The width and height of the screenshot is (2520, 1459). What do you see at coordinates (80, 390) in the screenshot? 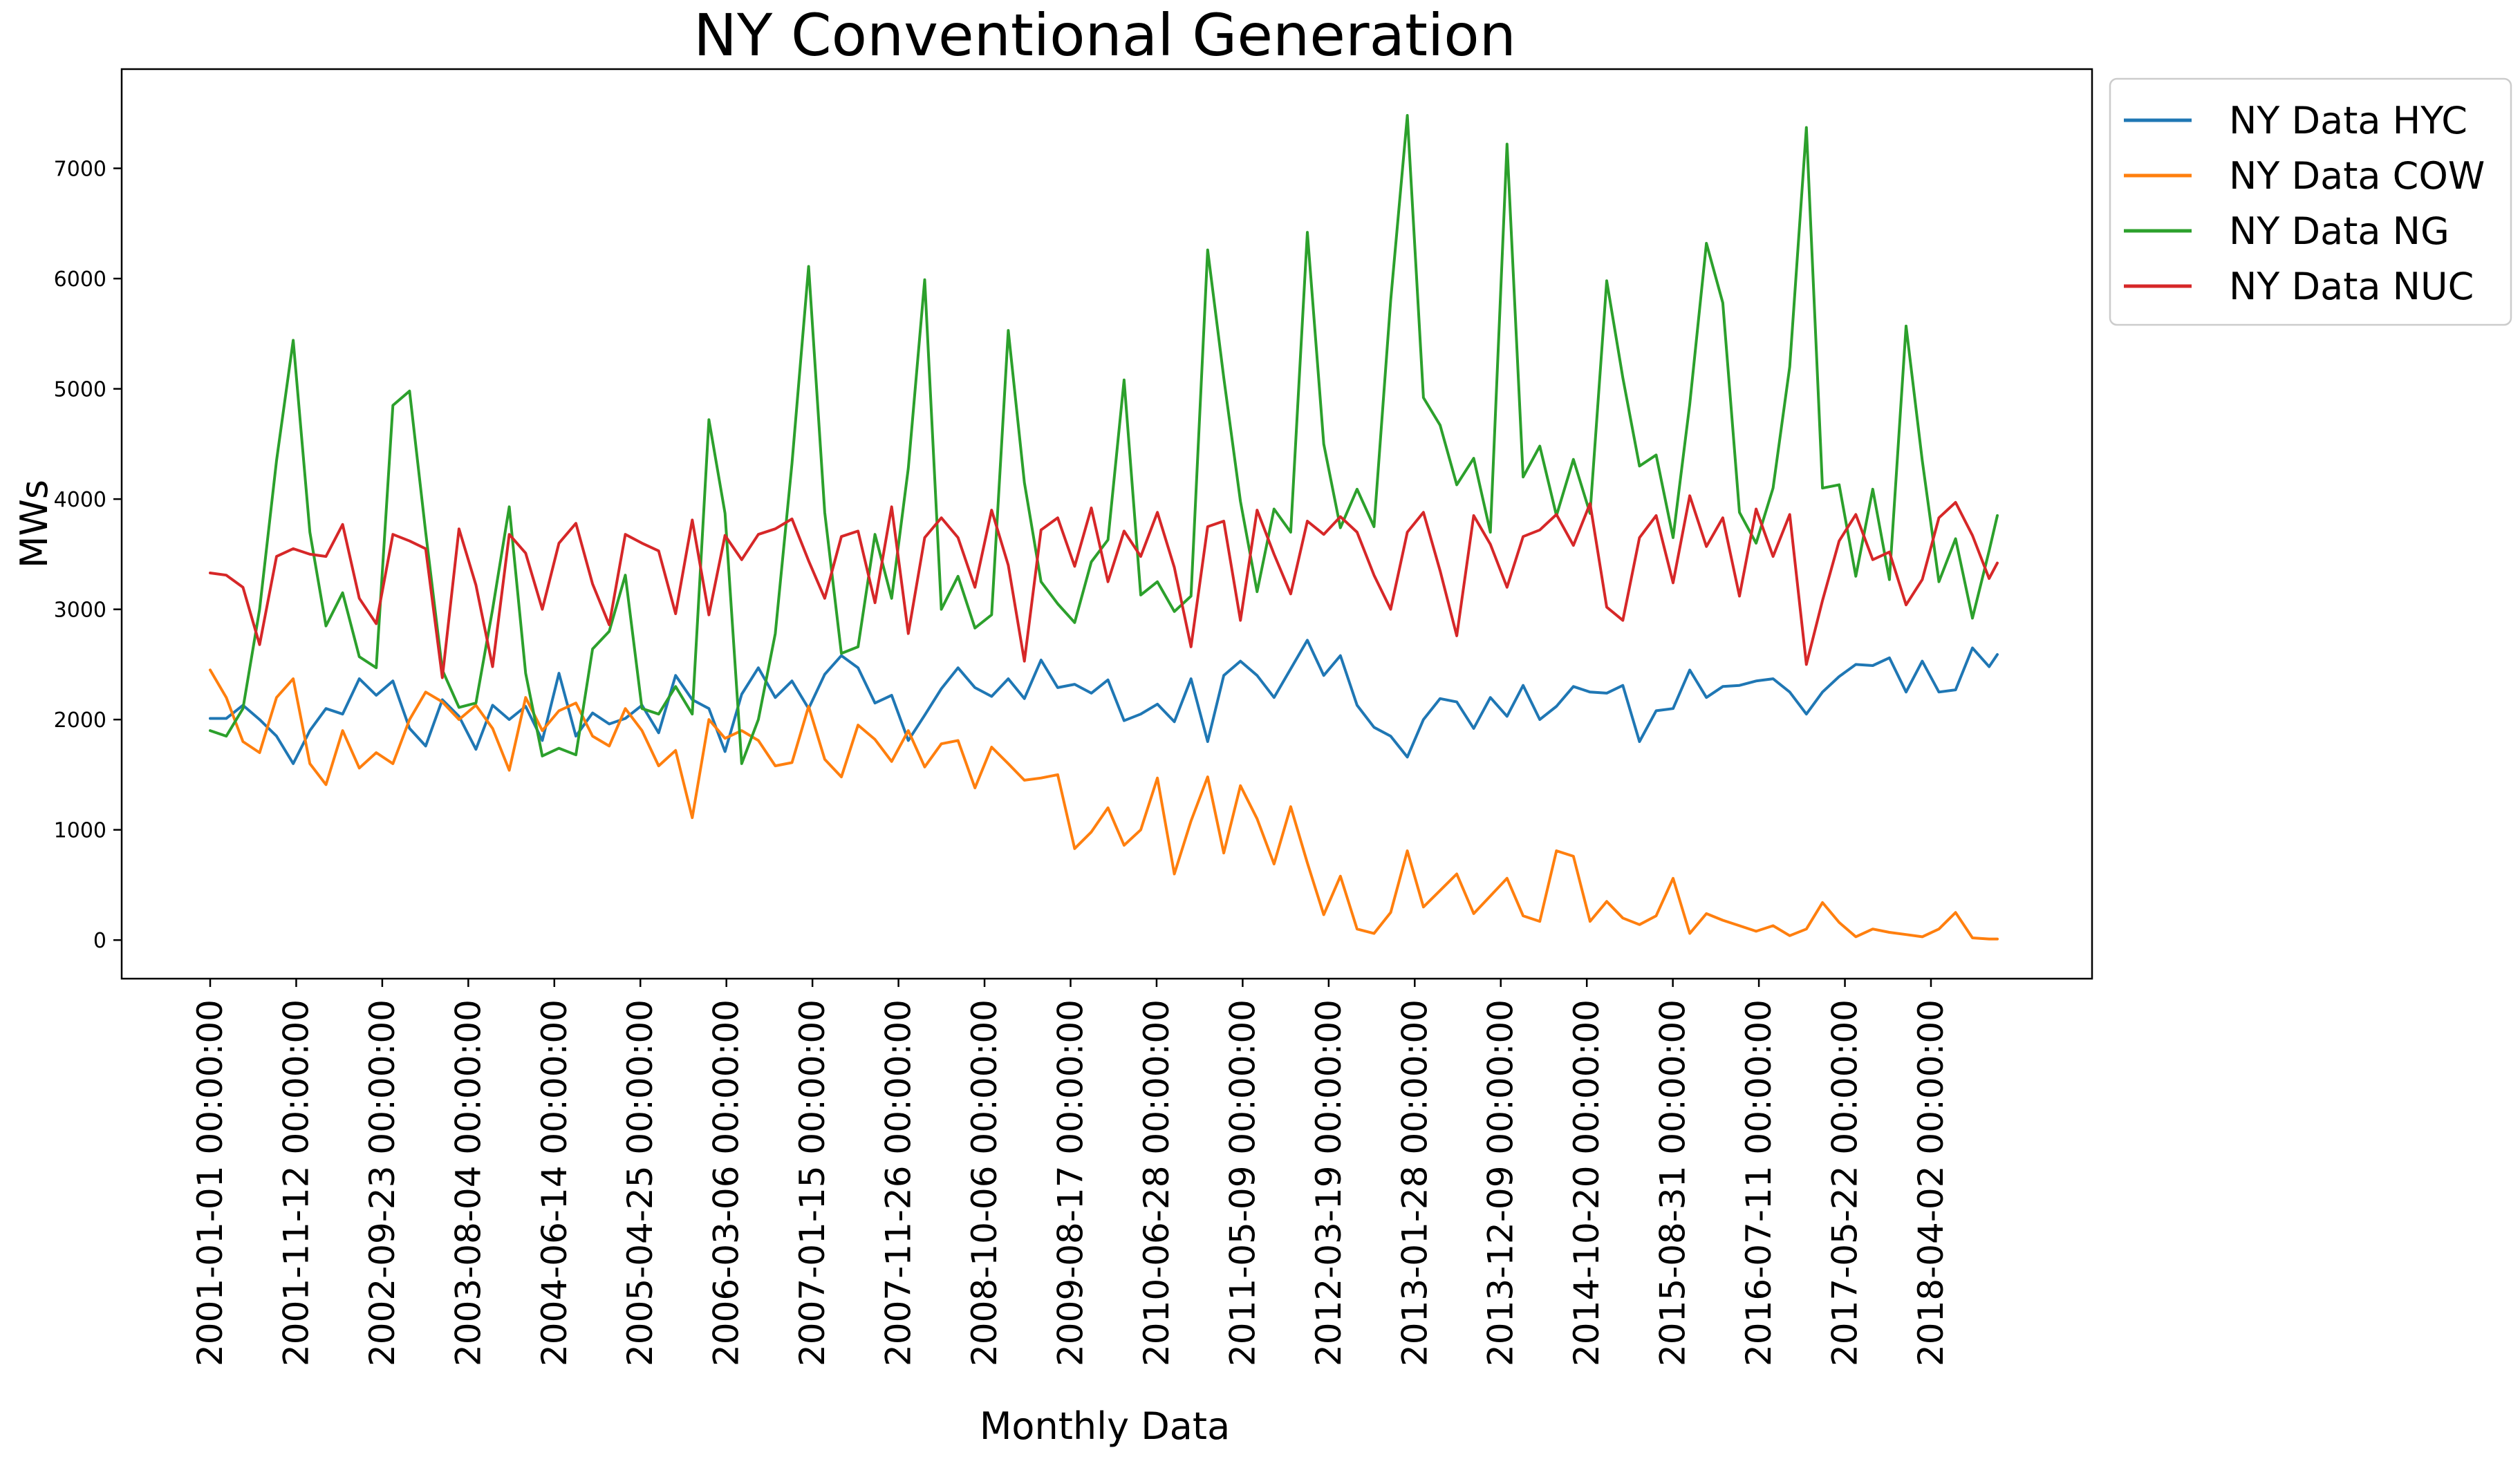
I see `y-tick-label: 5000` at bounding box center [80, 390].